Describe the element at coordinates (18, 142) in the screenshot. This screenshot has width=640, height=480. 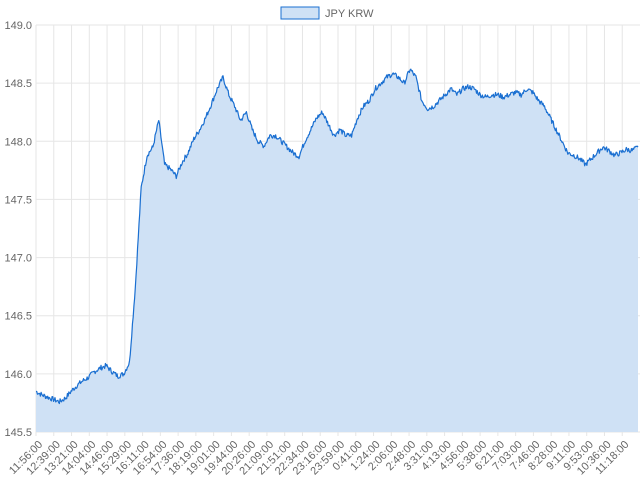
I see `y-tick-label-5: 148.0` at that location.